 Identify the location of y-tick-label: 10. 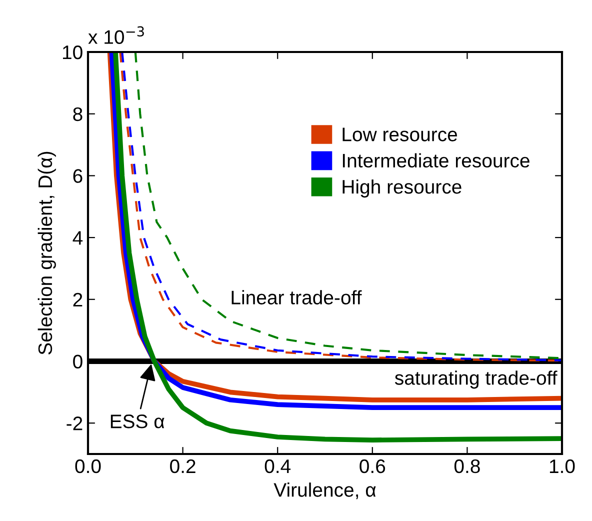
(72, 52).